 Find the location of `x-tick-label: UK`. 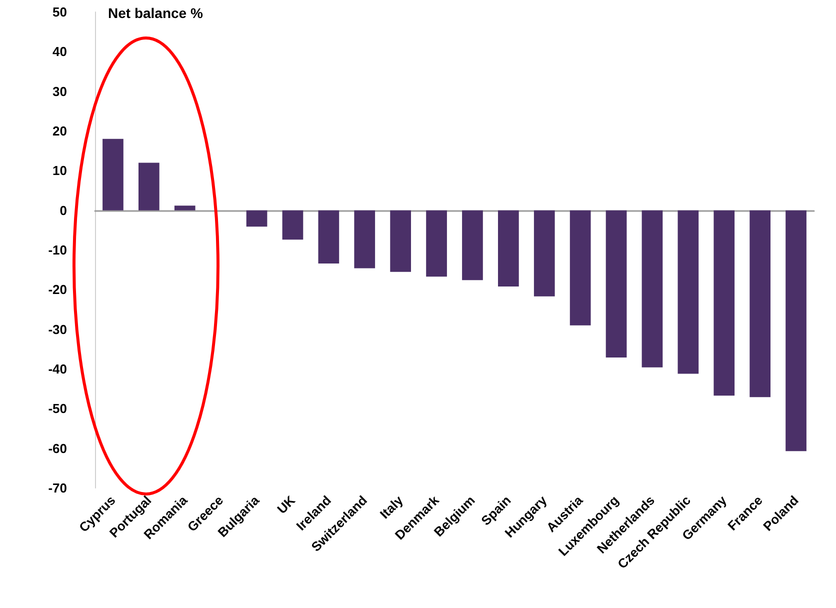

x-tick-label: UK is located at coordinates (286, 504).